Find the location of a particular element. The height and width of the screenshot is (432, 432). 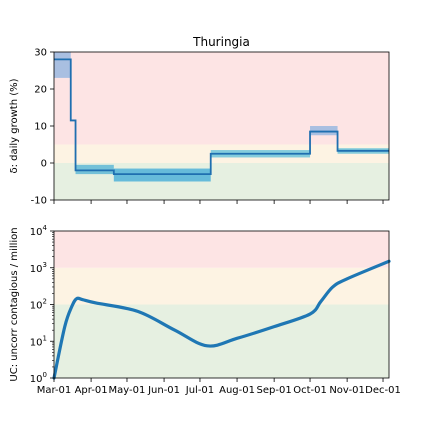

y-tick-label: 30 is located at coordinates (40, 53).